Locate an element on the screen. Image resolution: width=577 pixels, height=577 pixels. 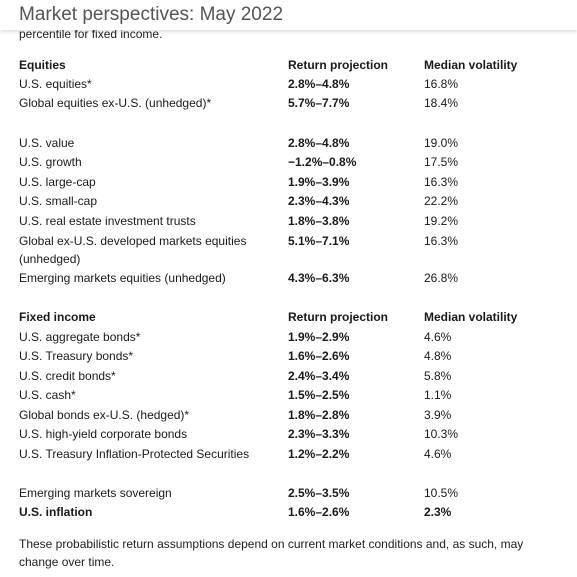
return-projection-value: 2.5%–3.5% is located at coordinates (319, 493).